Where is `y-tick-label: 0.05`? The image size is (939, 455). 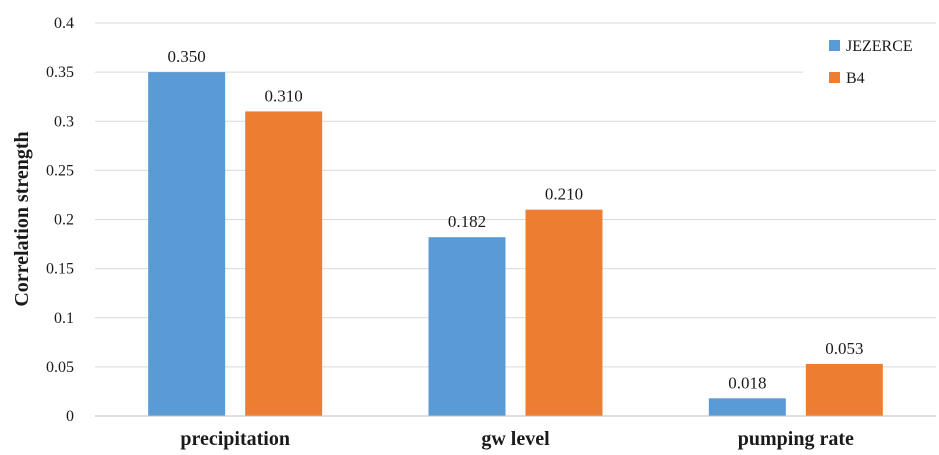
y-tick-label: 0.05 is located at coordinates (60, 367).